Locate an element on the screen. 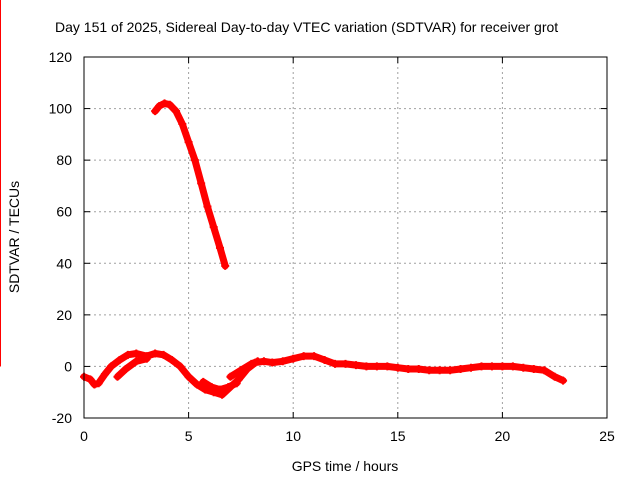 This screenshot has height=480, width=640. y-tick-label: 120 is located at coordinates (61, 57).